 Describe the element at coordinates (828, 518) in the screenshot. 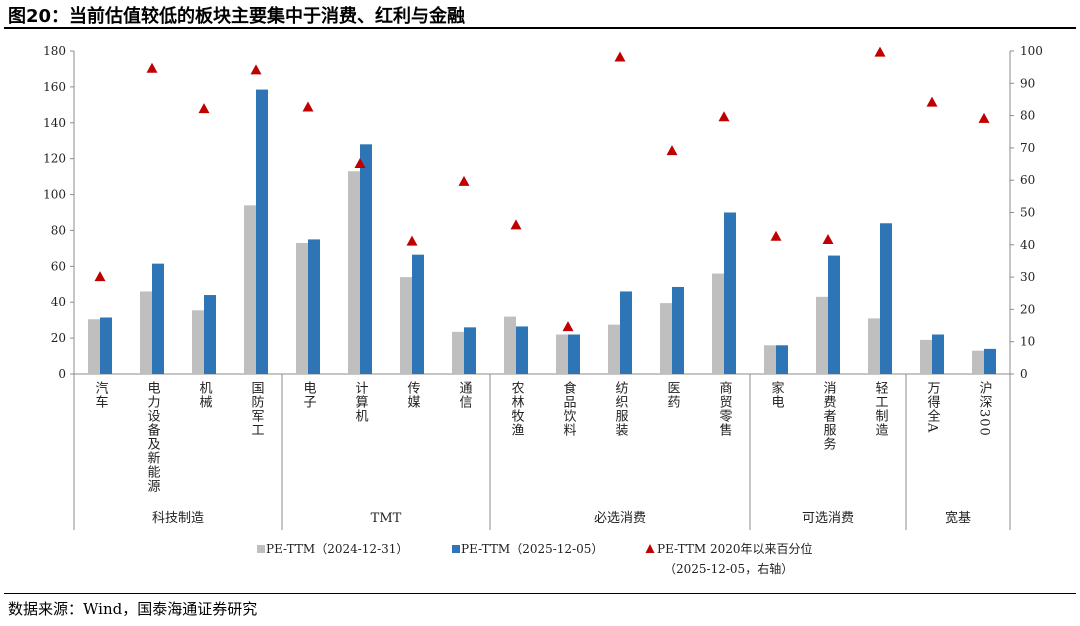

I see `group-label: 可选消费` at that location.